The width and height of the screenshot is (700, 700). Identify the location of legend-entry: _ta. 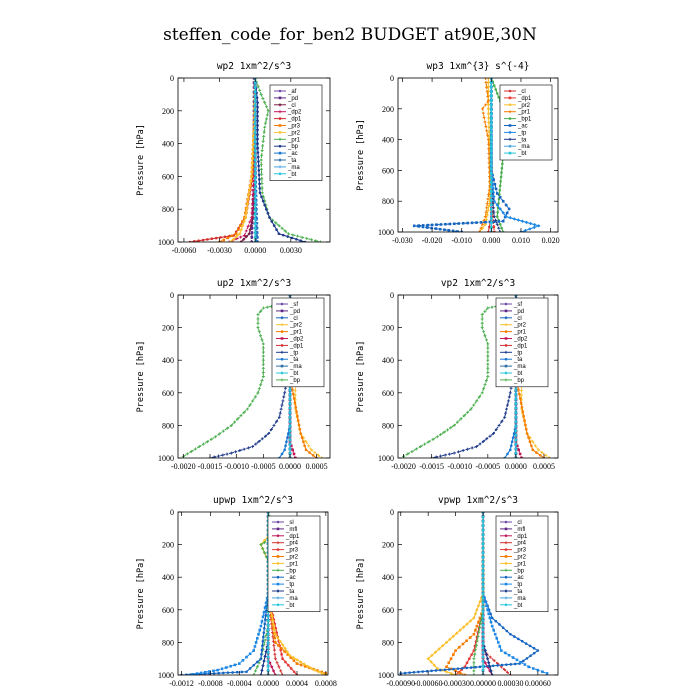
(518, 592).